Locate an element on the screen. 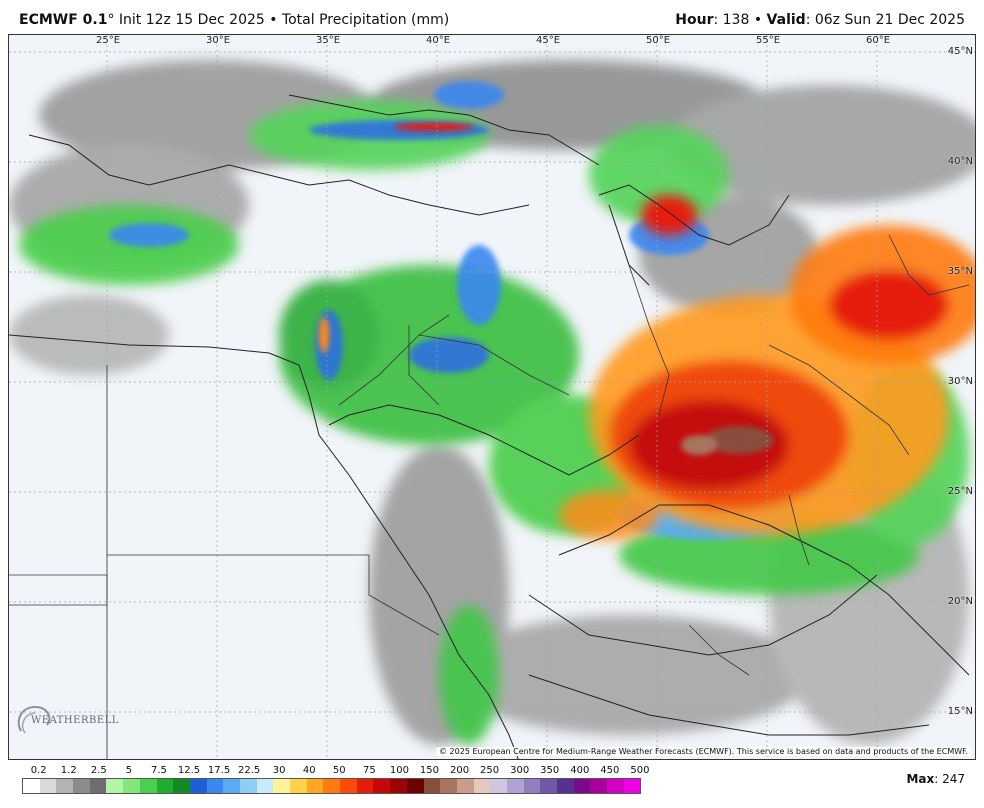 This screenshot has width=984, height=808. legend-tick-label: 1.2 is located at coordinates (68, 770).